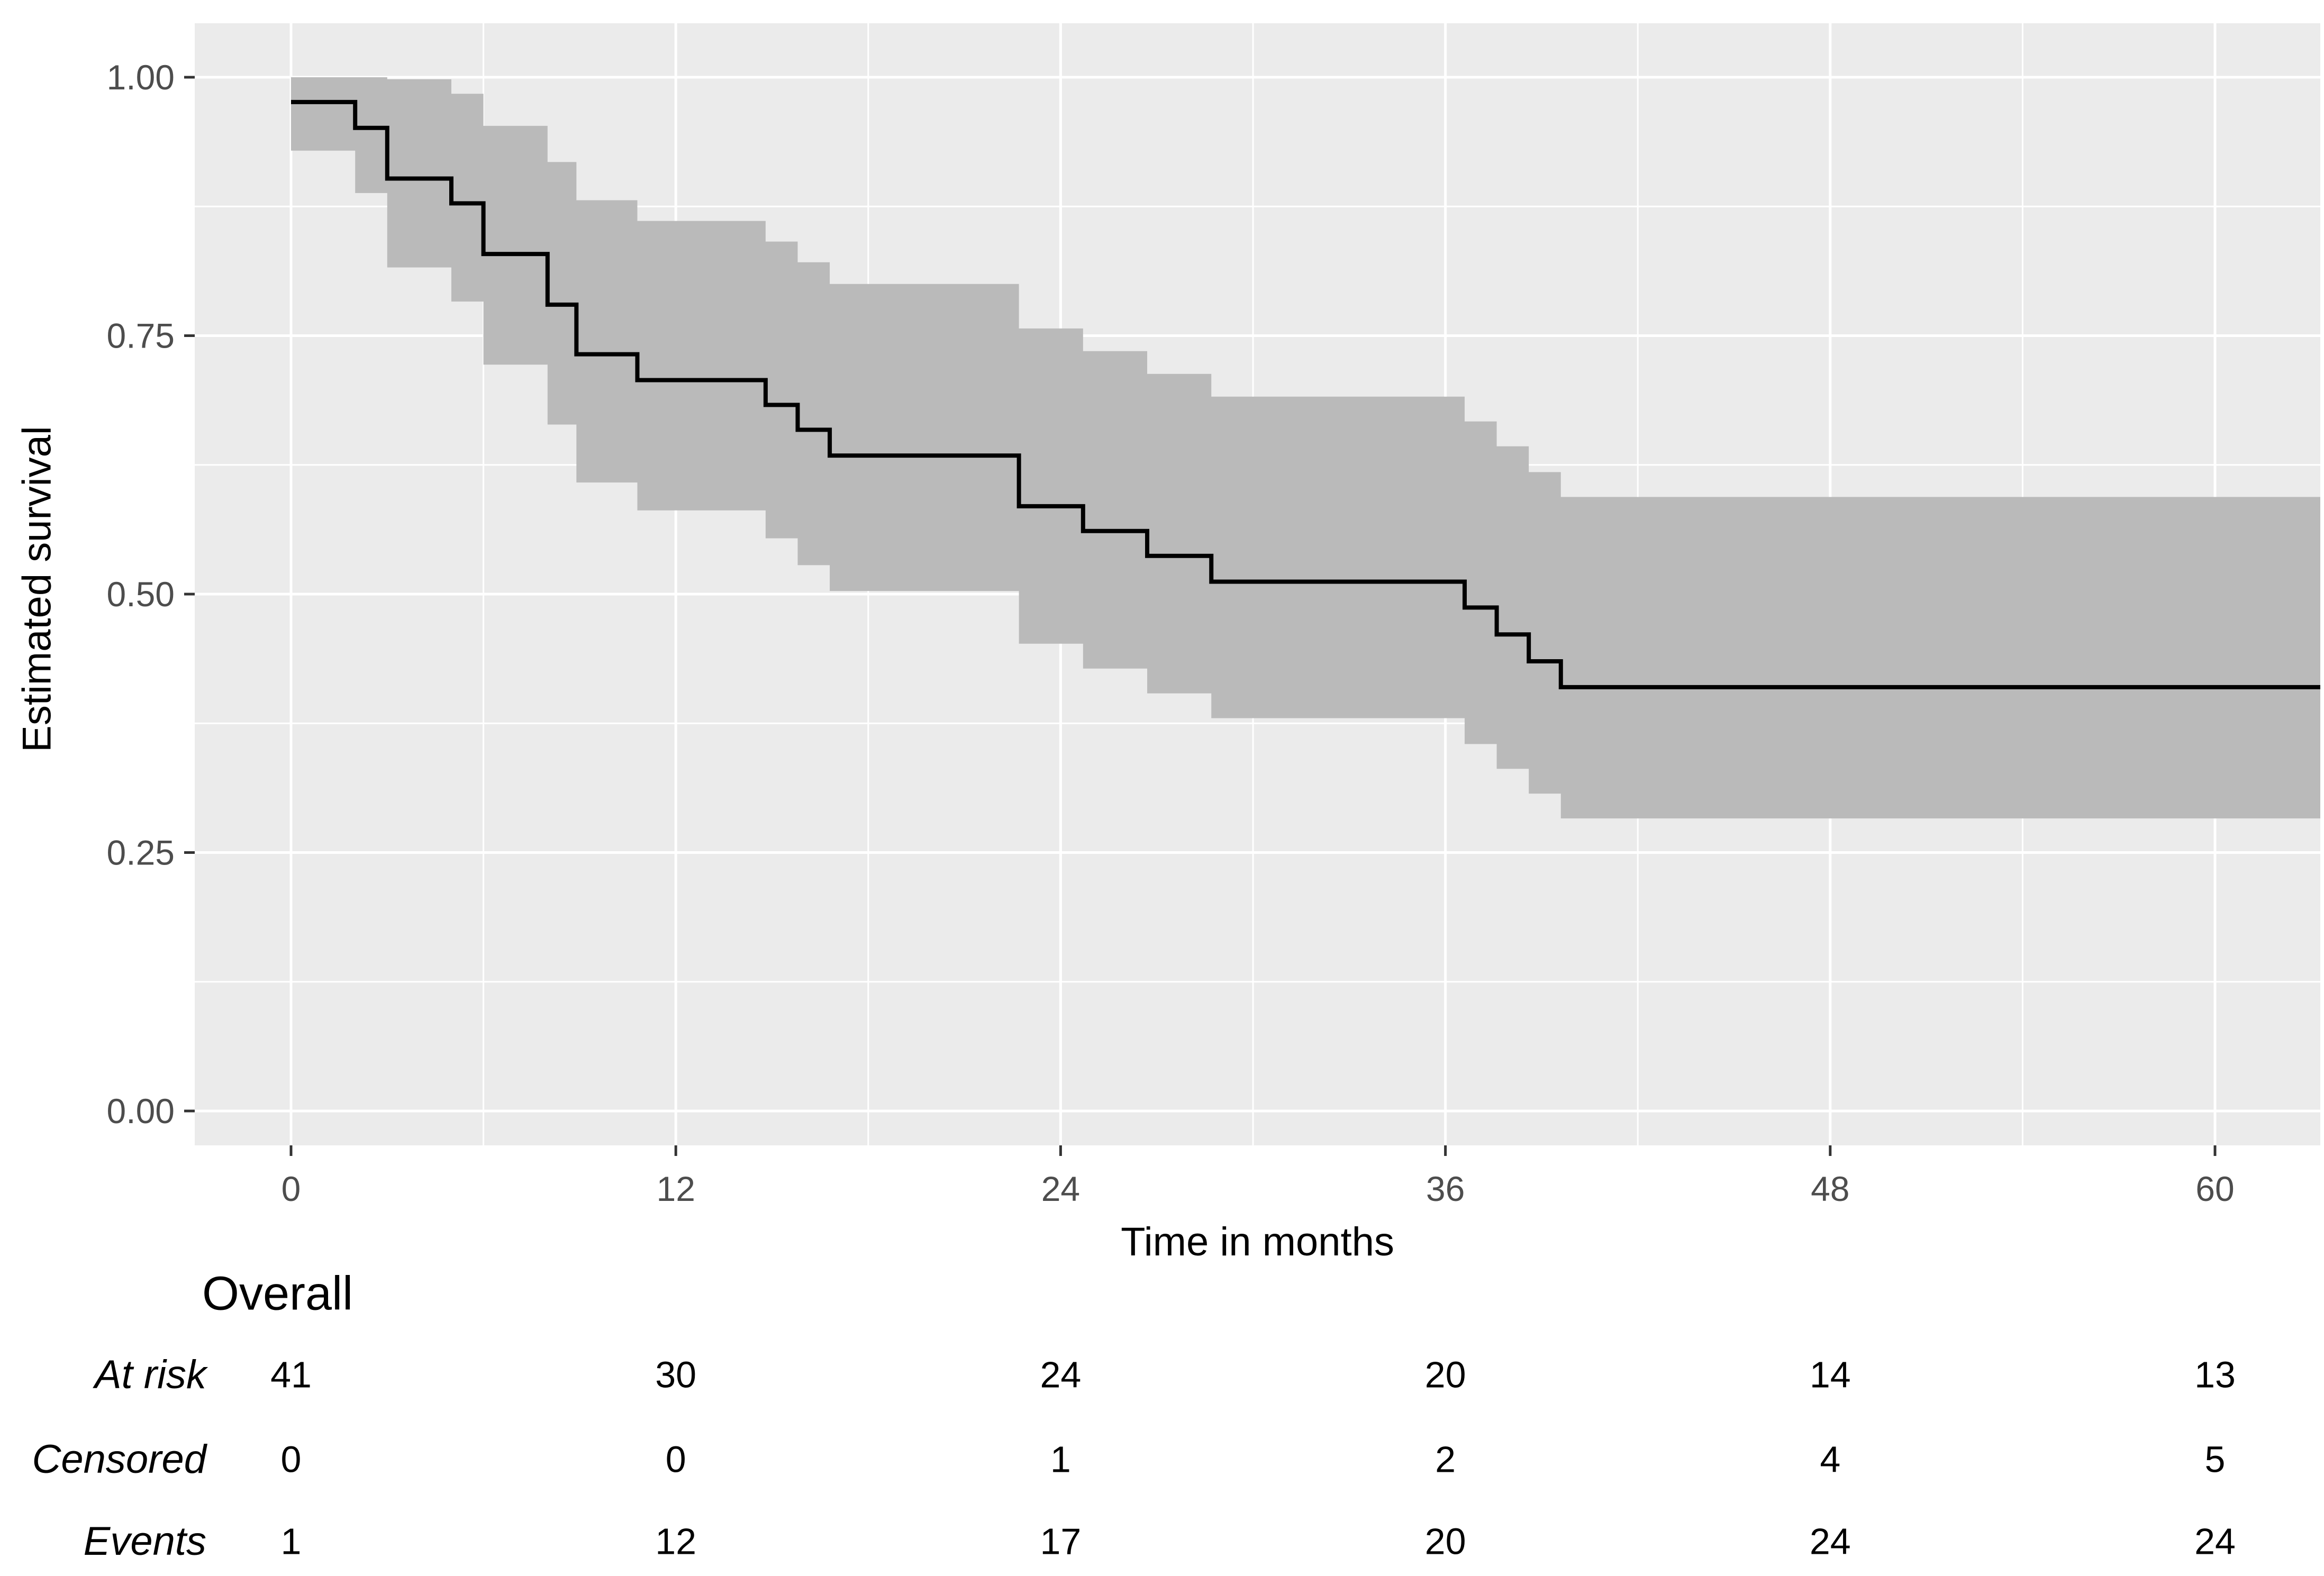 This screenshot has height=1576, width=2324. What do you see at coordinates (2215, 1459) in the screenshot?
I see `risk-table-value: 5` at bounding box center [2215, 1459].